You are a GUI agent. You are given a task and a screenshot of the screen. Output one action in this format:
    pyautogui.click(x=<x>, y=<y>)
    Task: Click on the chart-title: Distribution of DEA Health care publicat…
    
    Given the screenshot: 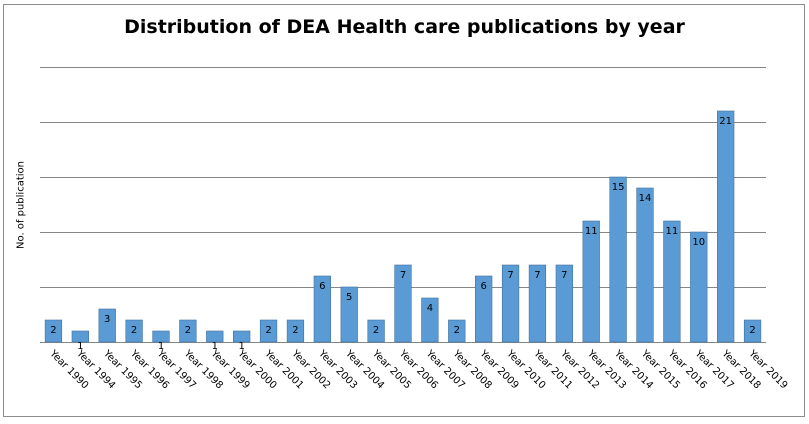 What is the action you would take?
    pyautogui.click(x=404, y=27)
    